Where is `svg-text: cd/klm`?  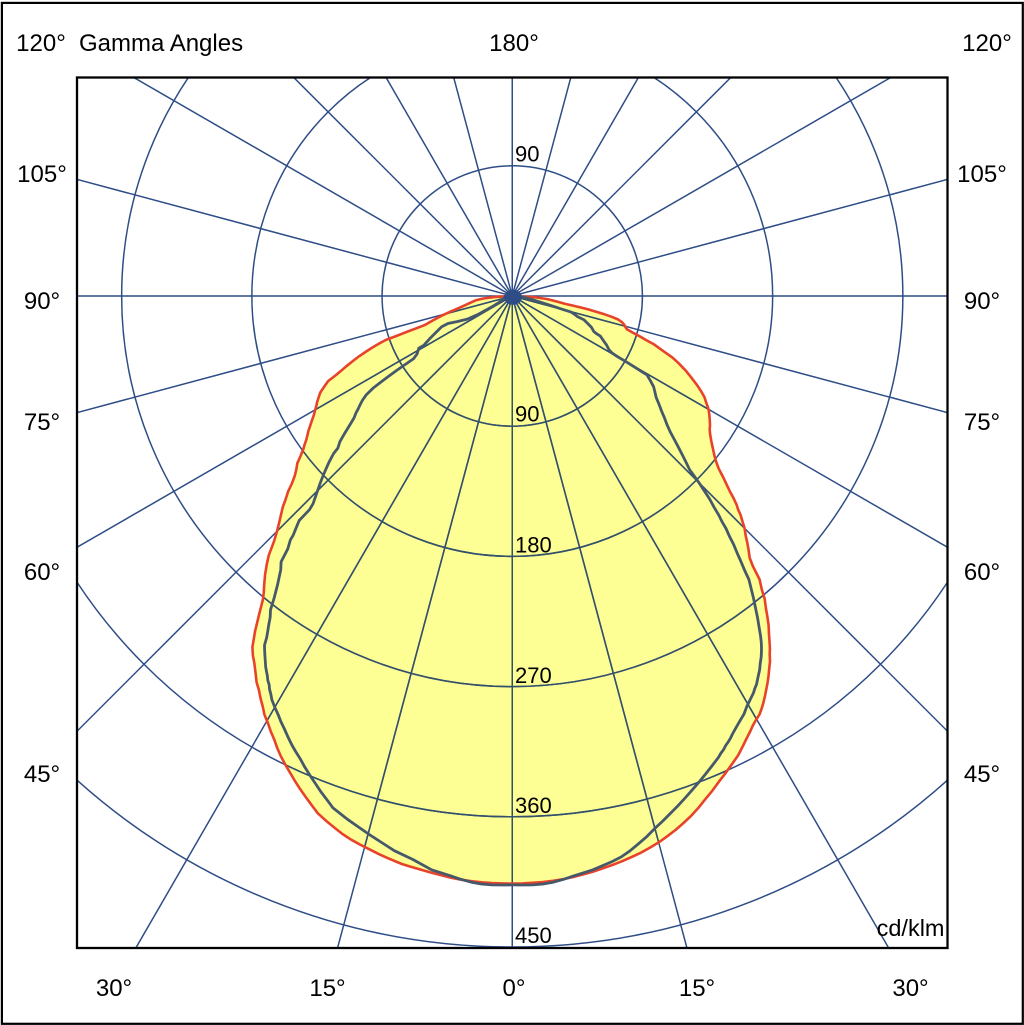
svg-text: cd/klm is located at coordinates (911, 928).